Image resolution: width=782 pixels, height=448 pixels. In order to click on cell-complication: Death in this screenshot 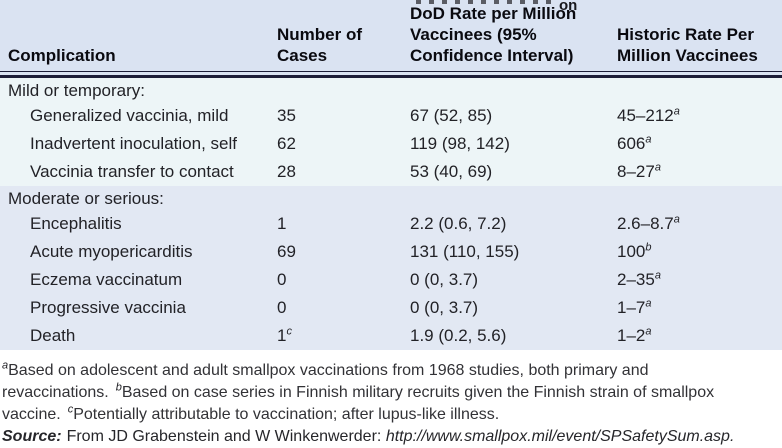, I will do `click(53, 335)`.